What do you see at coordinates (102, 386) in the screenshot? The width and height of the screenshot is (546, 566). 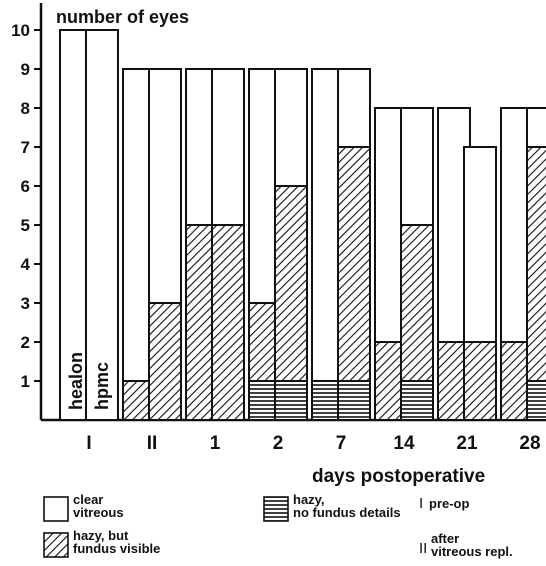 I see `bar-series-name: hpmc` at bounding box center [102, 386].